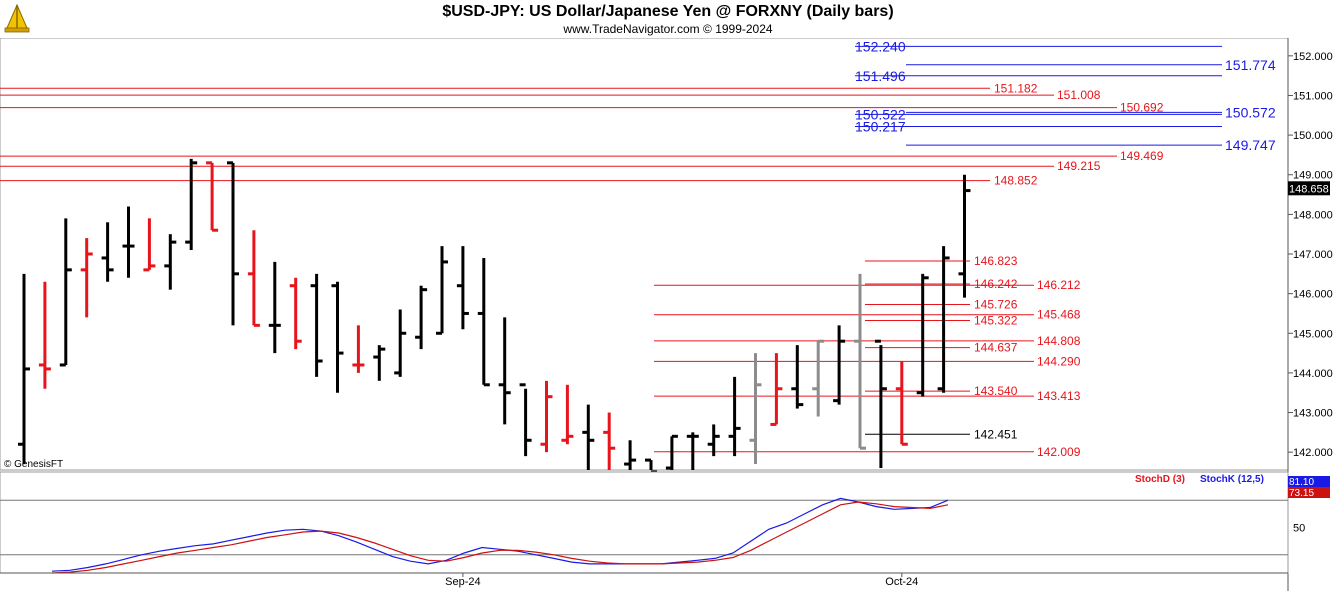 The height and width of the screenshot is (591, 1336). What do you see at coordinates (1142, 108) in the screenshot?
I see `level-label: 150.692` at bounding box center [1142, 108].